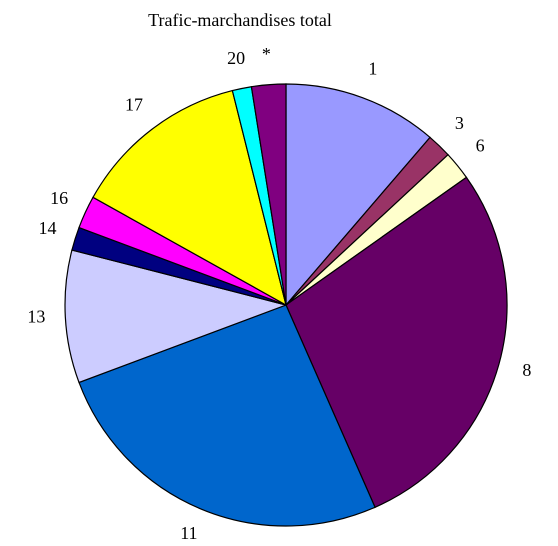  What do you see at coordinates (266, 54) in the screenshot?
I see `slice-label: *` at bounding box center [266, 54].